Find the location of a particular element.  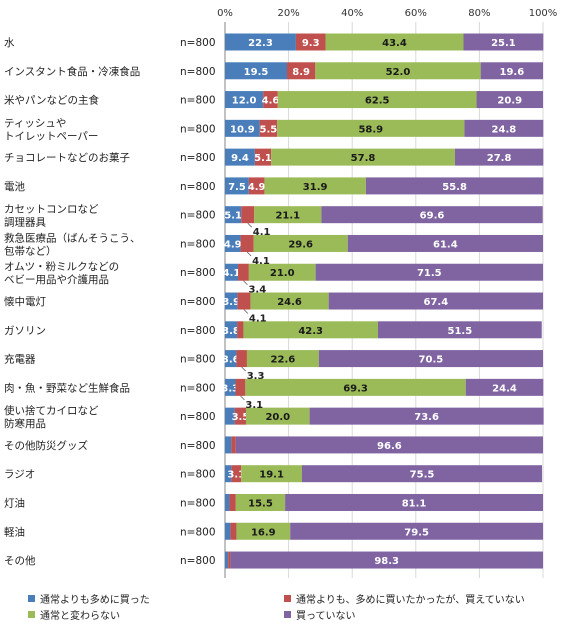

callout-label: 4.1 is located at coordinates (262, 232).